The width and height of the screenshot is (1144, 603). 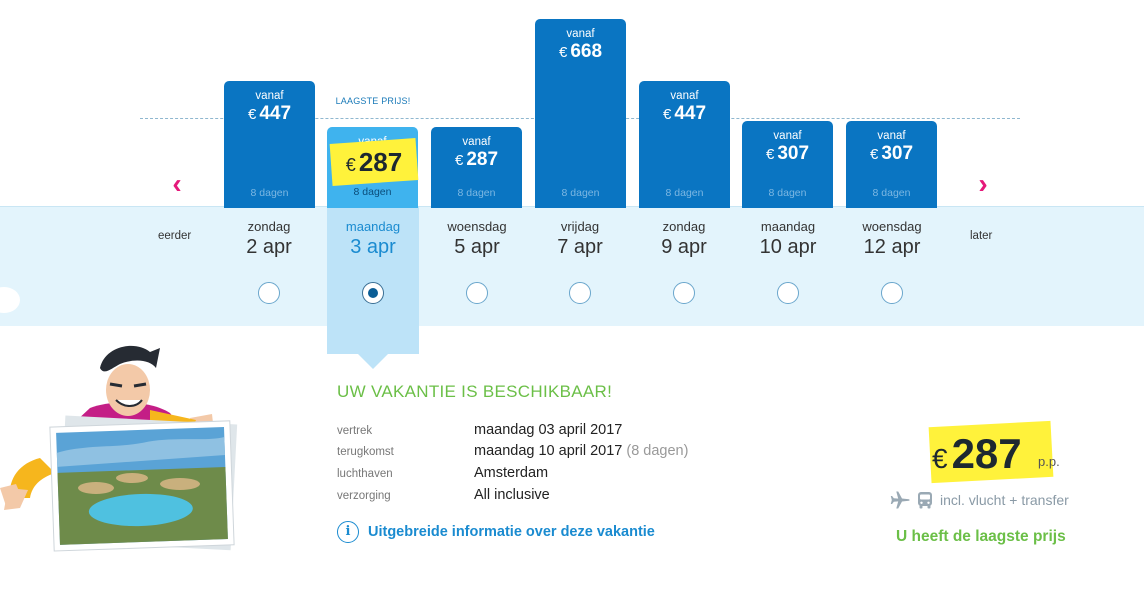 What do you see at coordinates (175, 236) in the screenshot?
I see `earlier-link: eerder` at bounding box center [175, 236].